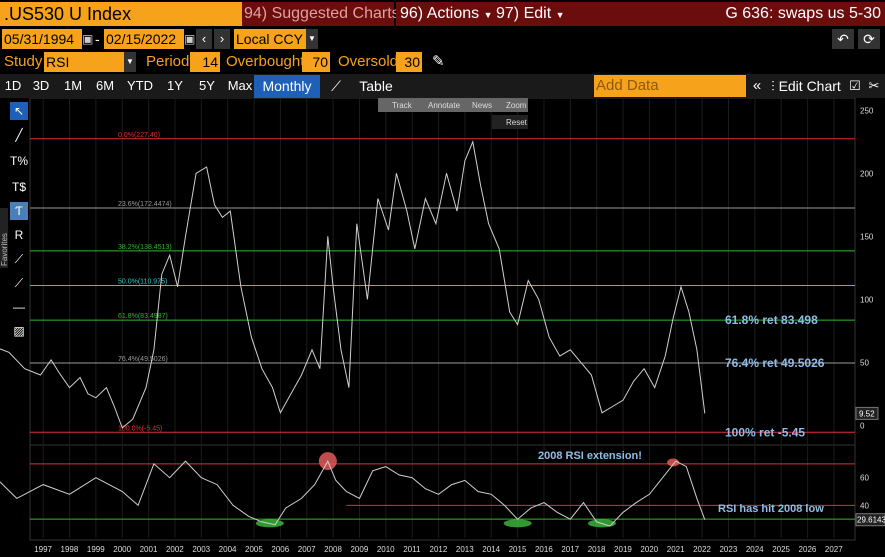 This screenshot has width=885, height=557. What do you see at coordinates (673, 462) in the screenshot?
I see `rsi-overbought-marker` at bounding box center [673, 462].